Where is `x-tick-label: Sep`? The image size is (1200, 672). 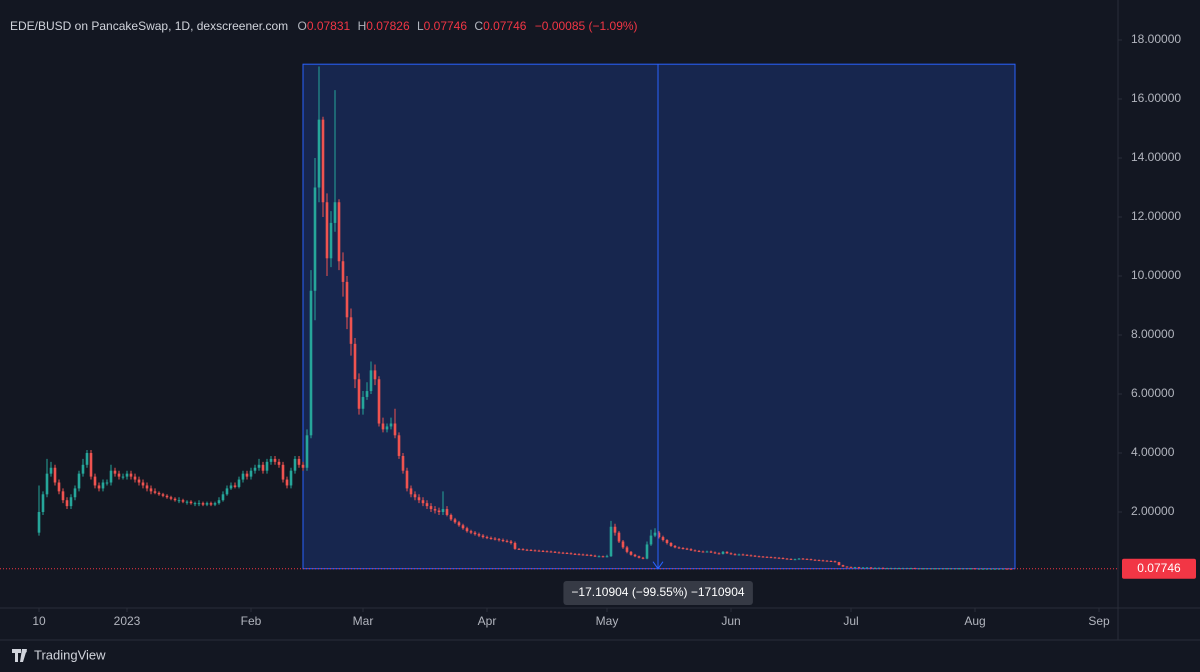
x-tick-label: Sep is located at coordinates (1099, 621).